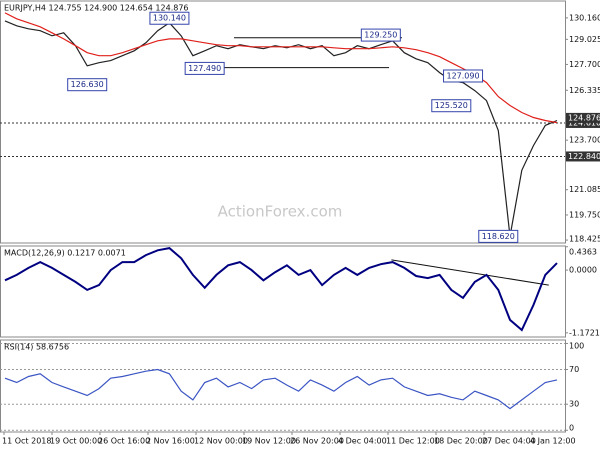  I want to click on y-tick-label: 130.160, so click(584, 17).